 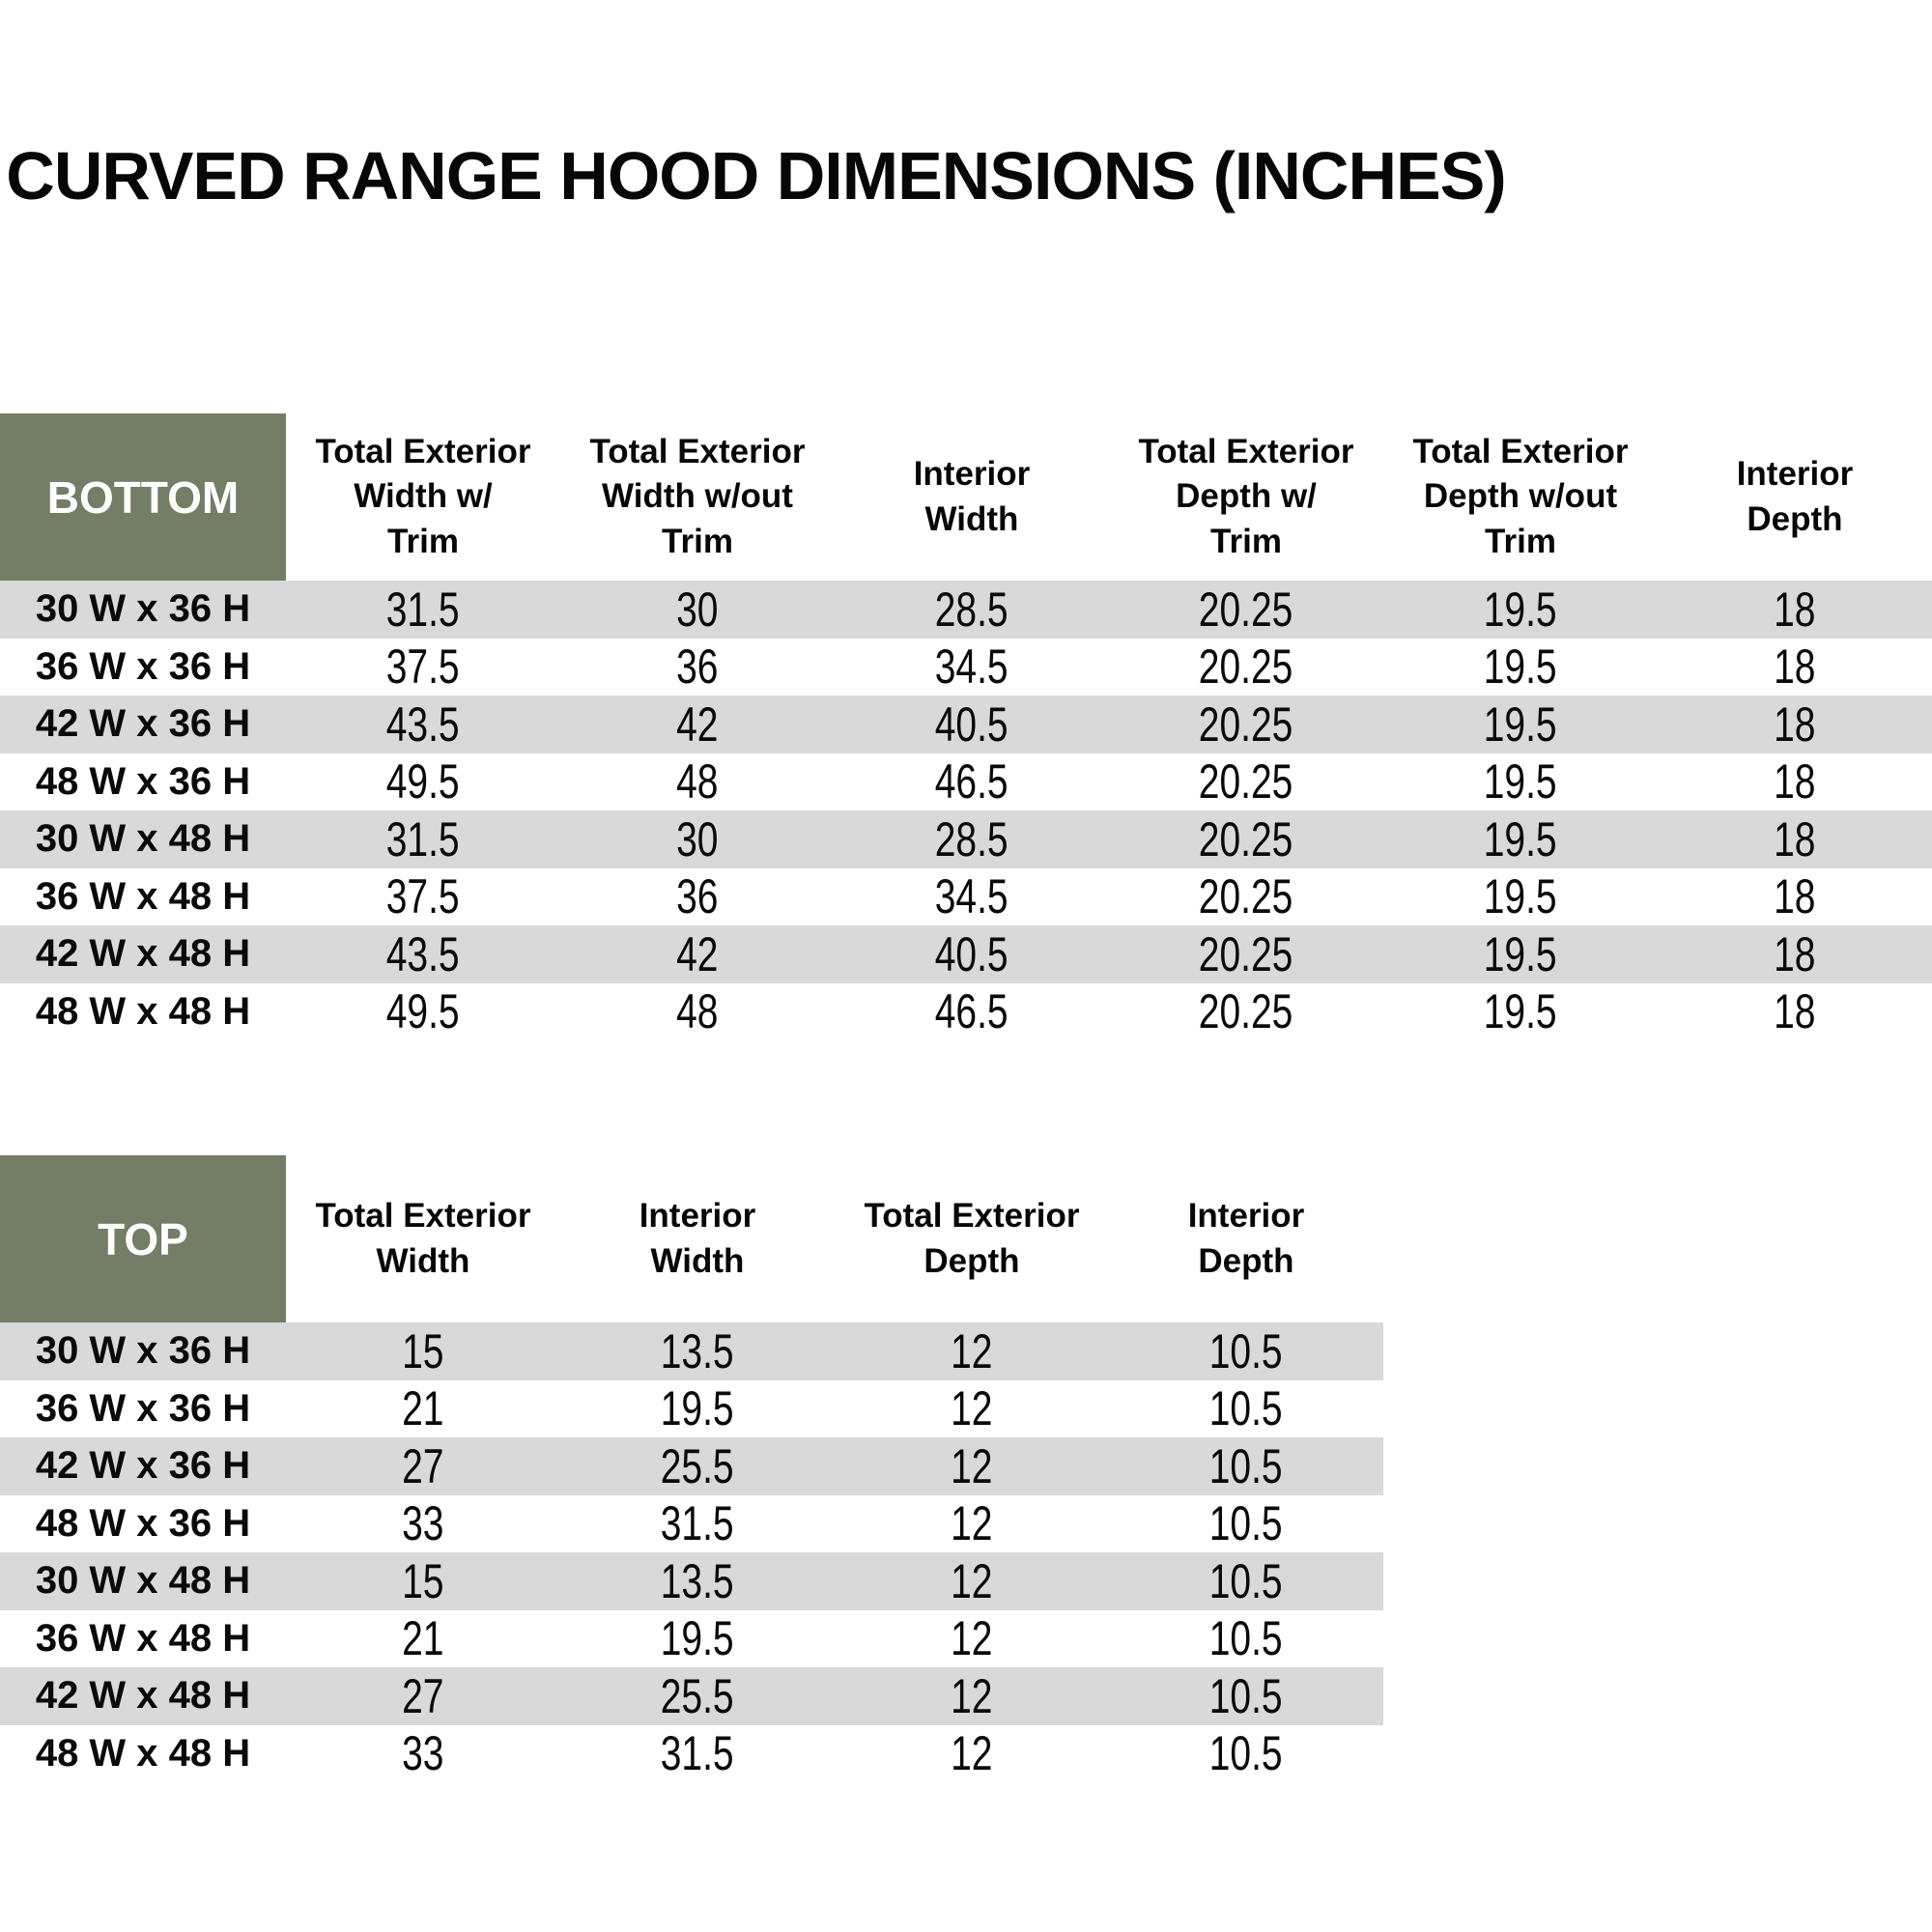 I want to click on cell-value: 27, so click(x=423, y=1695).